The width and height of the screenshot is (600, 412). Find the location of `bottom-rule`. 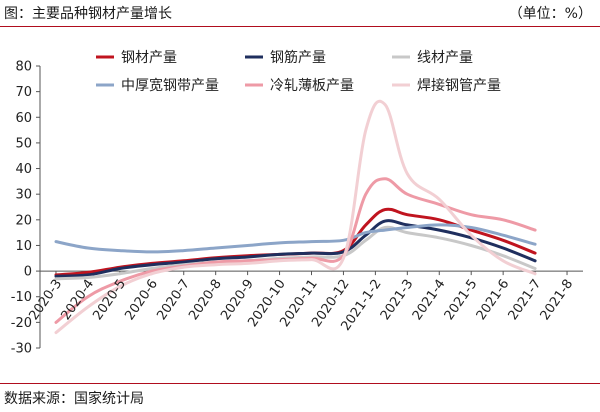

bottom-rule is located at coordinates (300, 383).